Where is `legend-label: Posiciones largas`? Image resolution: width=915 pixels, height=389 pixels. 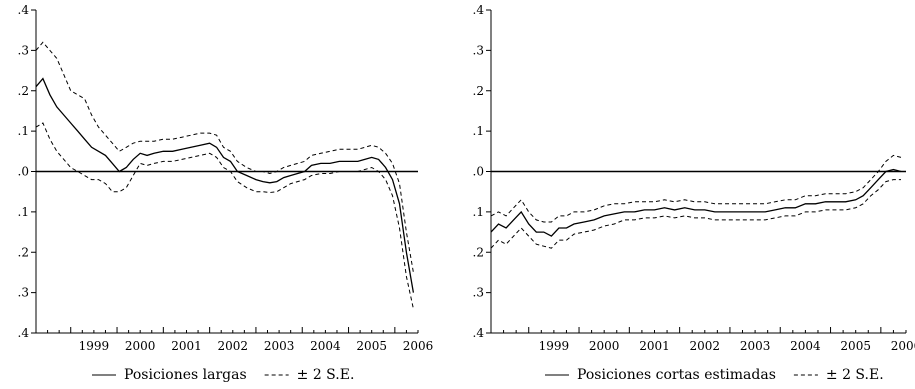 legend-label: Posiciones largas is located at coordinates (185, 375).